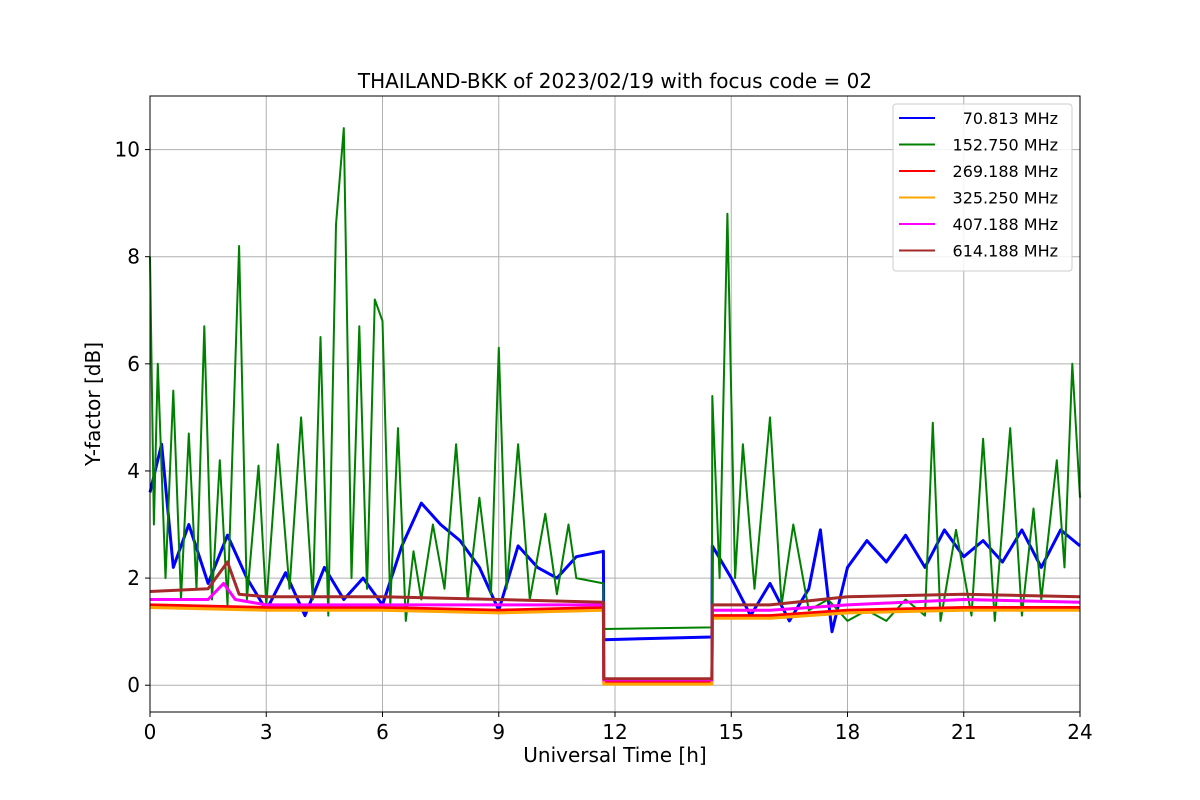  What do you see at coordinates (1005, 145) in the screenshot?
I see `legend-label: 152.750 MHz` at bounding box center [1005, 145].